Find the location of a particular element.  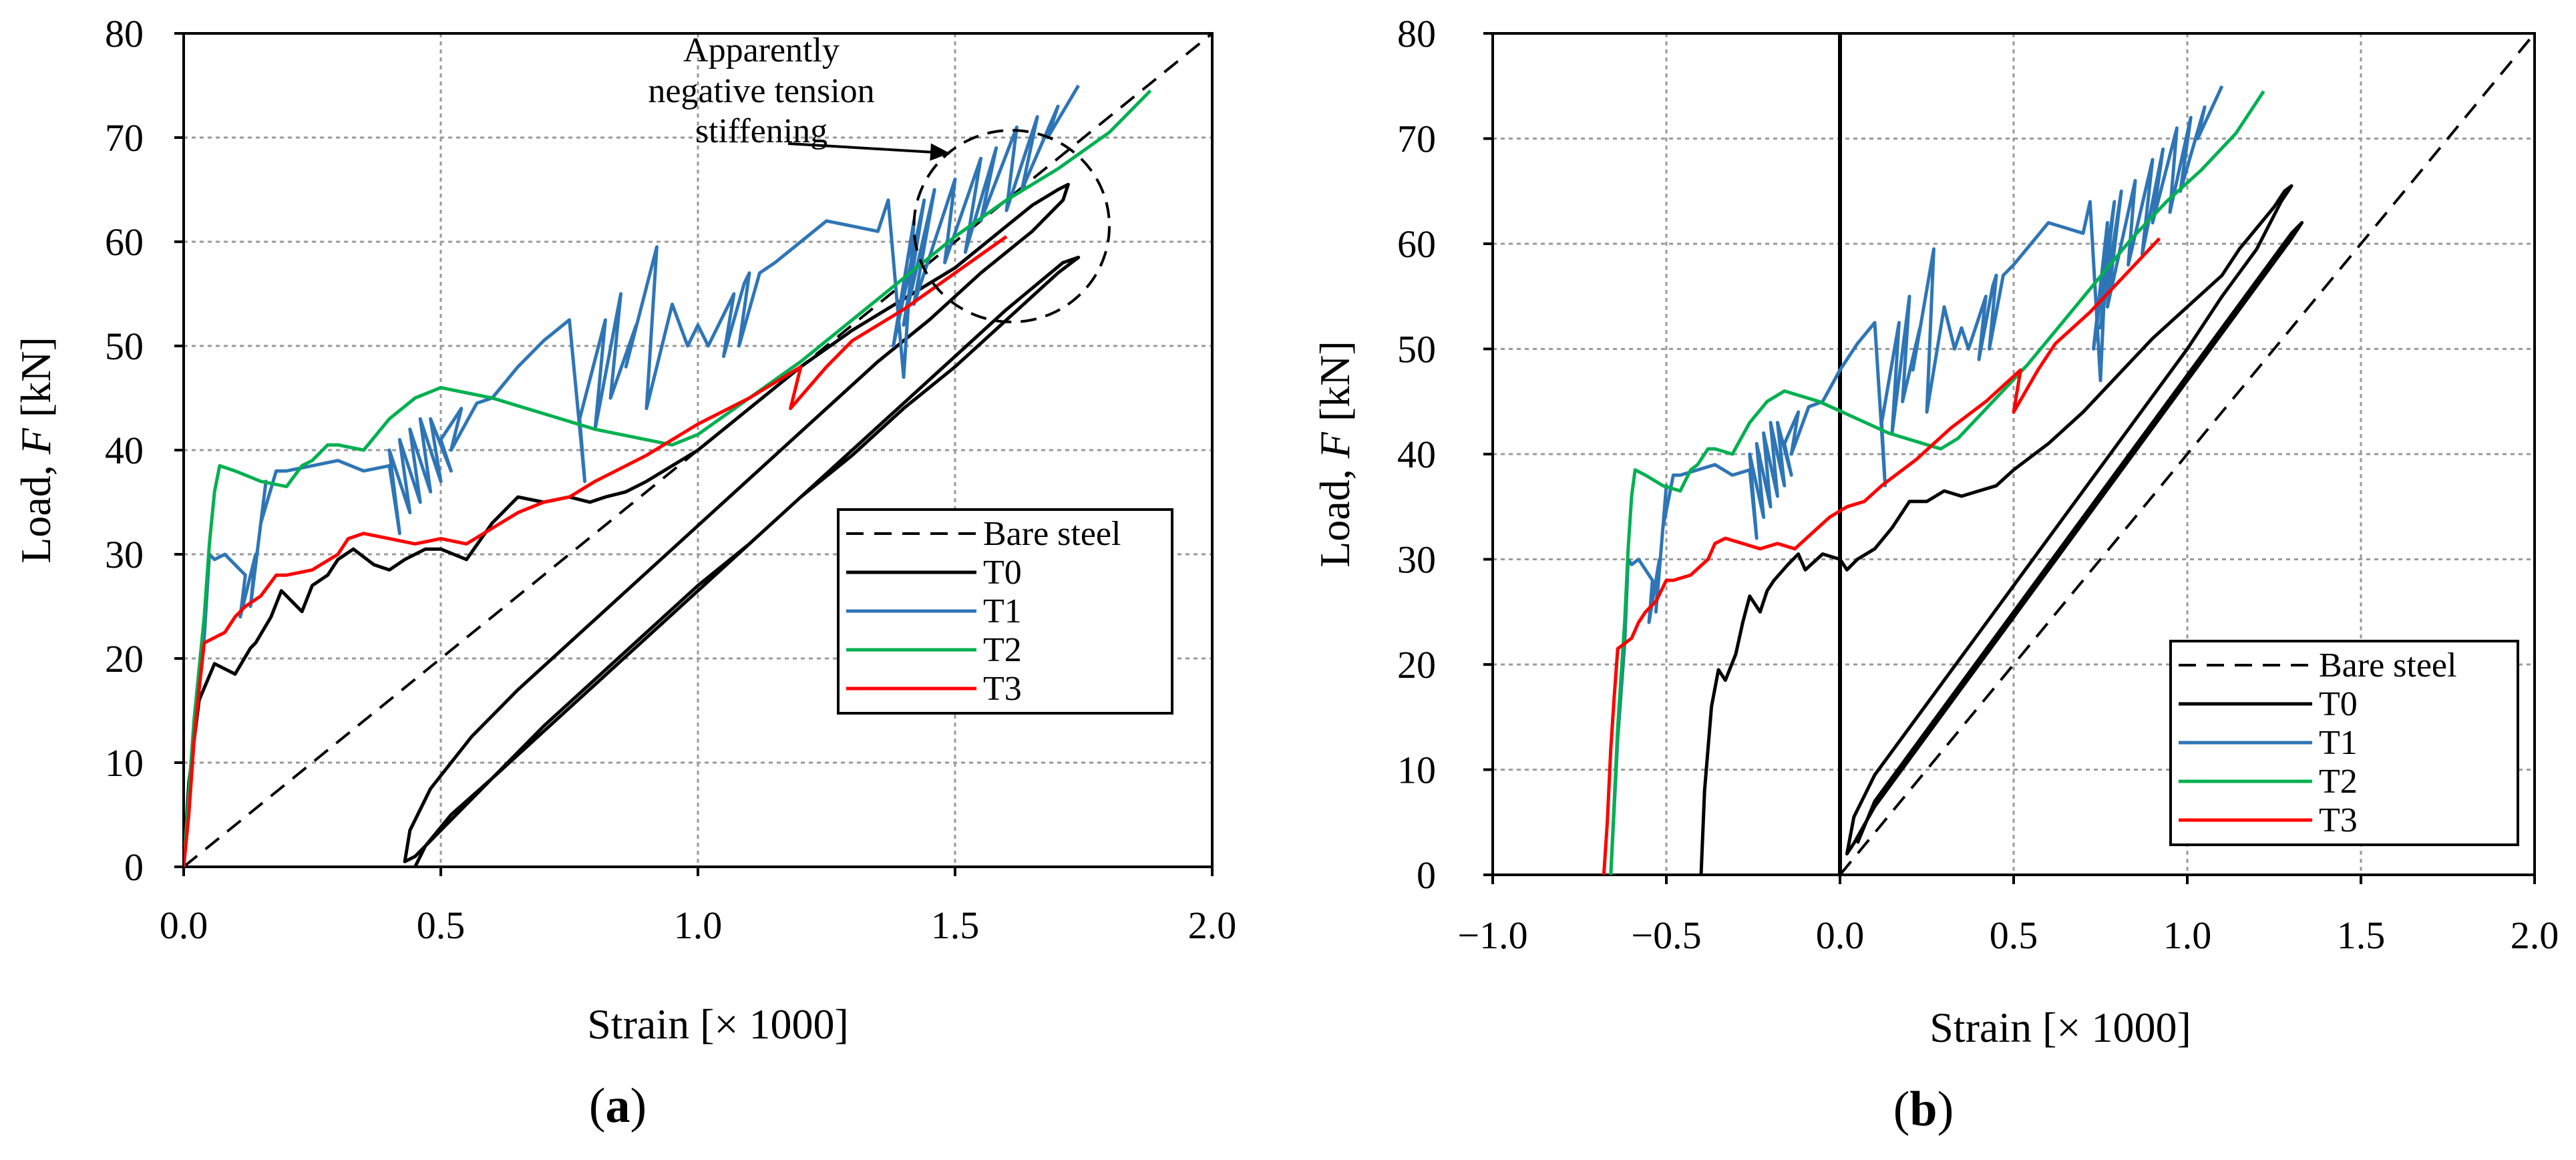

panel-a-panel-label-open: ( is located at coordinates (597, 1106).